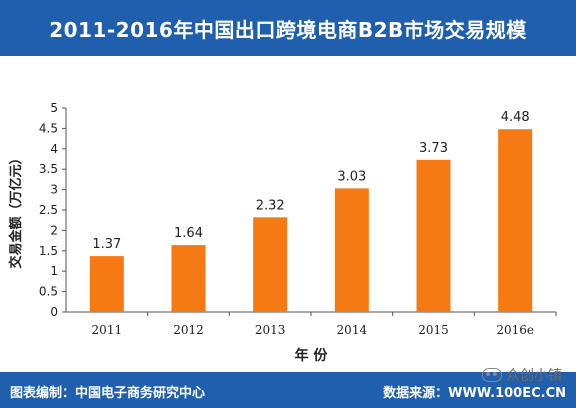  I want to click on y-axis-label: 交易金额（万亿元）, so click(16, 209).